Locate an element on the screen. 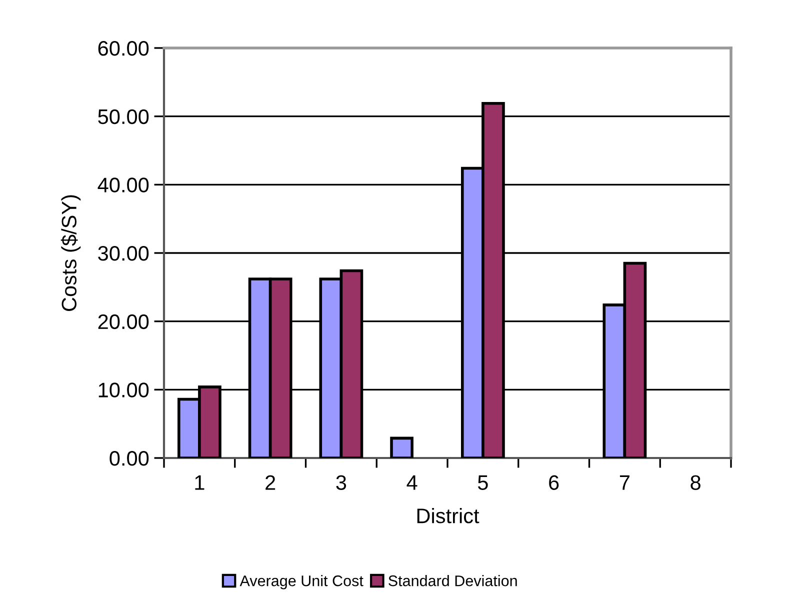  y-tick-label: 10.00 is located at coordinates (123, 390).